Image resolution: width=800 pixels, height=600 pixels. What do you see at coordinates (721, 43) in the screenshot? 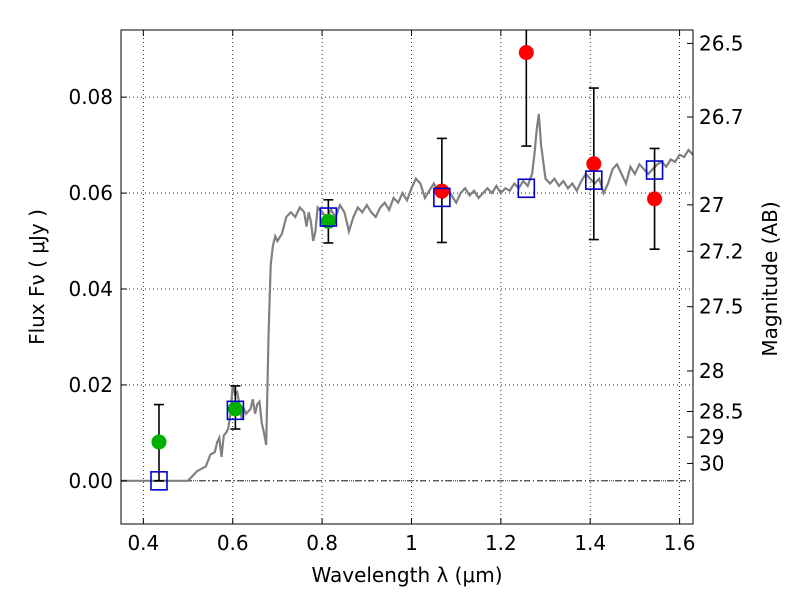
I see `mag-tick-label: 26.5` at bounding box center [721, 43].